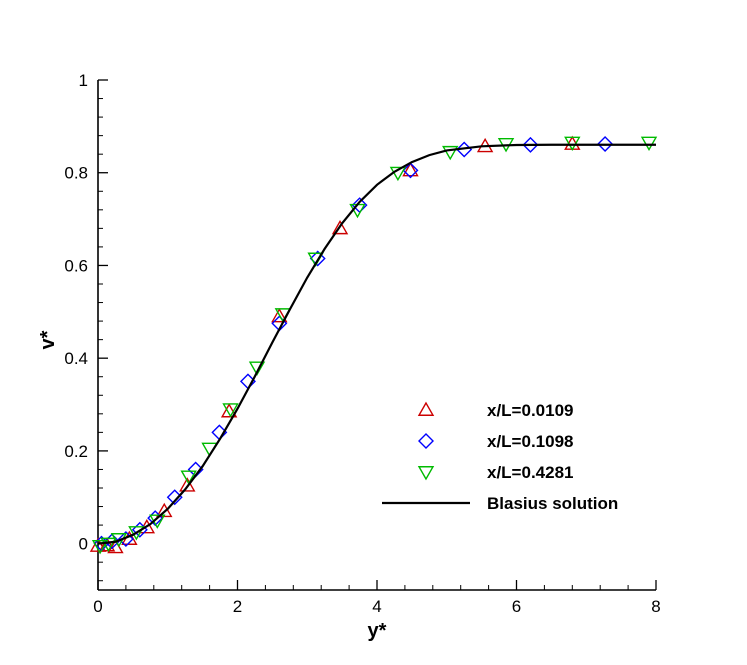  What do you see at coordinates (516, 606) in the screenshot?
I see `x-tick-label: 6` at bounding box center [516, 606].